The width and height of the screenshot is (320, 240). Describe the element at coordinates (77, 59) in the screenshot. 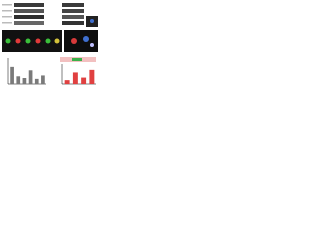

I see `schematic-box` at that location.